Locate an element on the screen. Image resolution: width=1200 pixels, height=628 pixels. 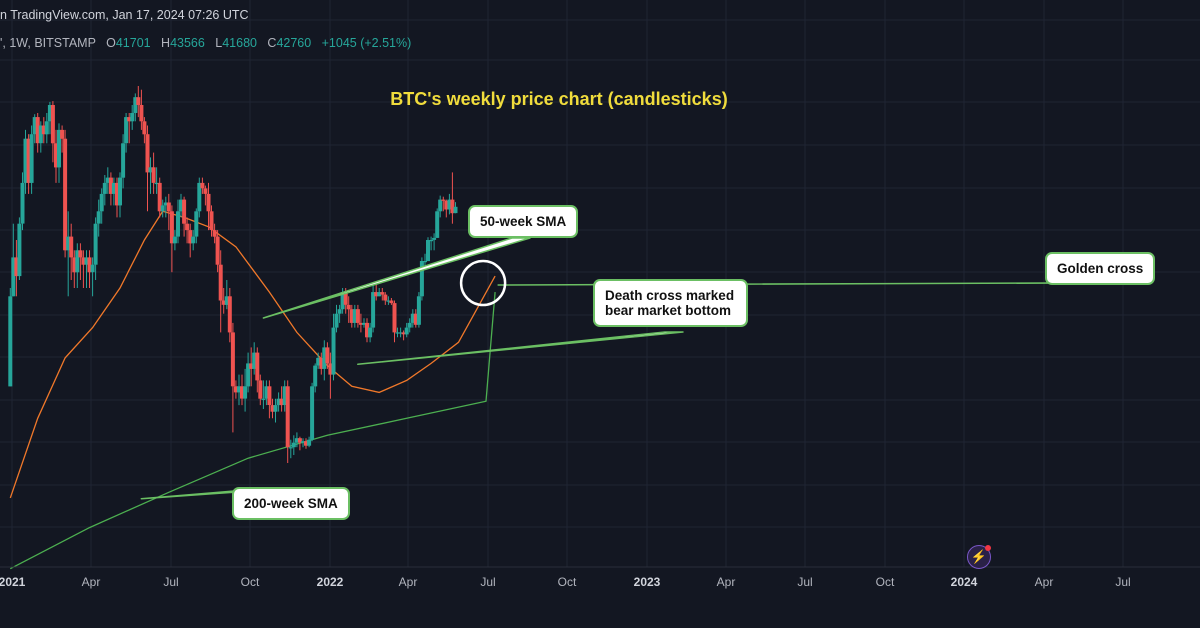
lightning-icon: ⚡ is located at coordinates (979, 557).